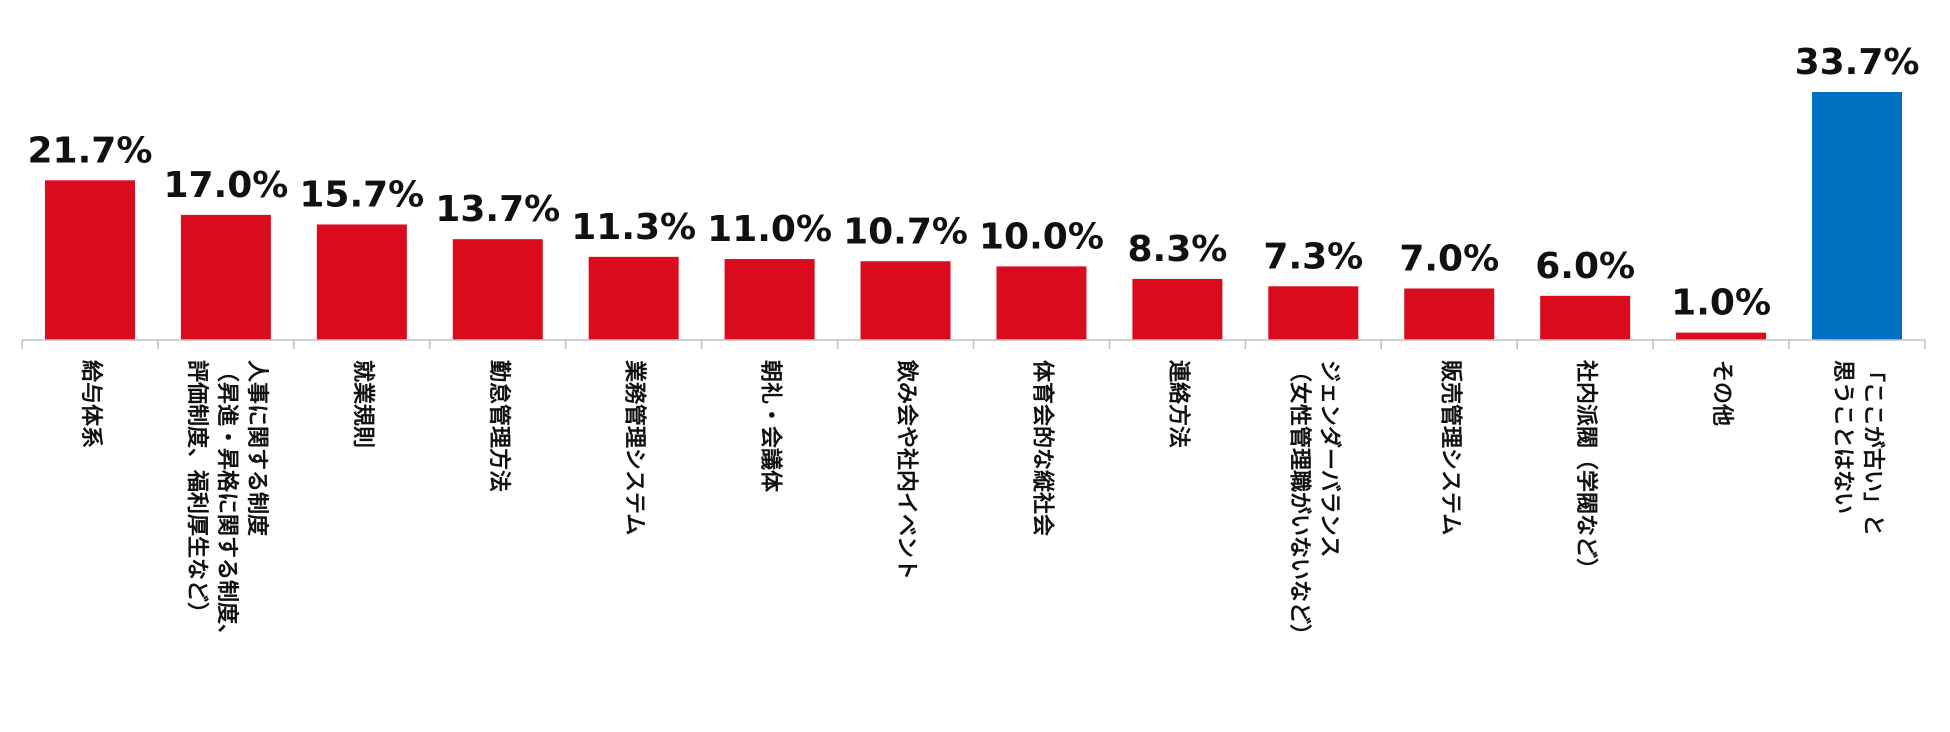 This screenshot has width=1950, height=732. Describe the element at coordinates (1449, 258) in the screenshot. I see `data-label: 7.0%` at that location.